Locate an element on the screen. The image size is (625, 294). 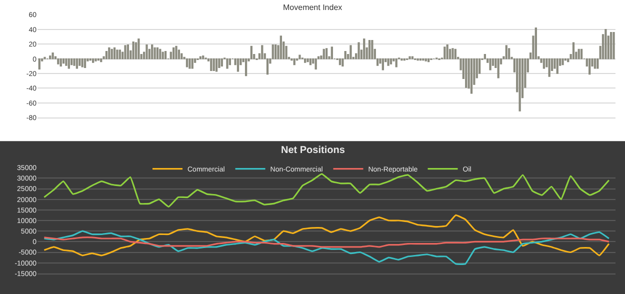
chart-title: Net Positions is located at coordinates (313, 150).